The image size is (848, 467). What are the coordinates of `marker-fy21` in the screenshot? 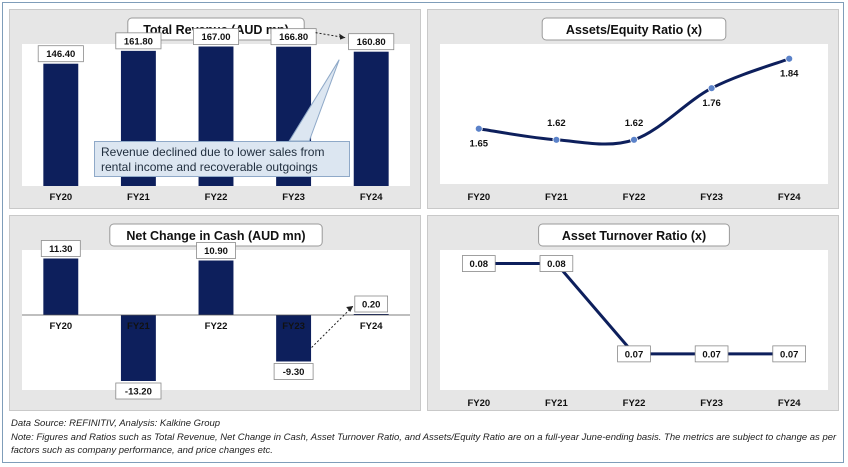 It's located at (556, 139).